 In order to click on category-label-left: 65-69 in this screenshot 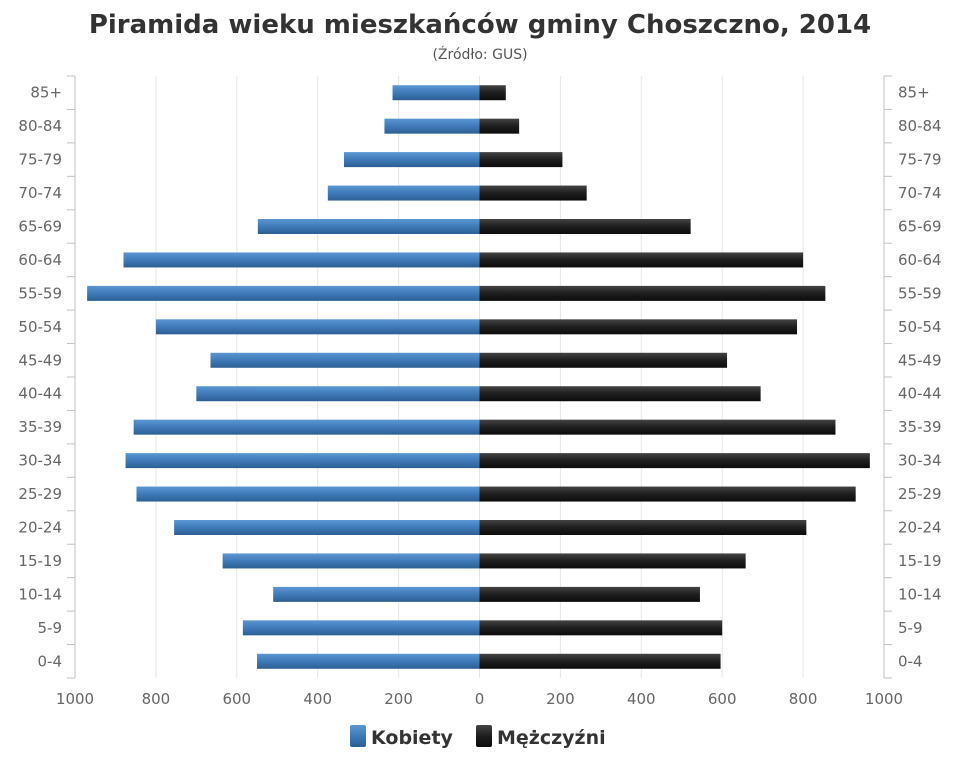, I will do `click(40, 227)`.